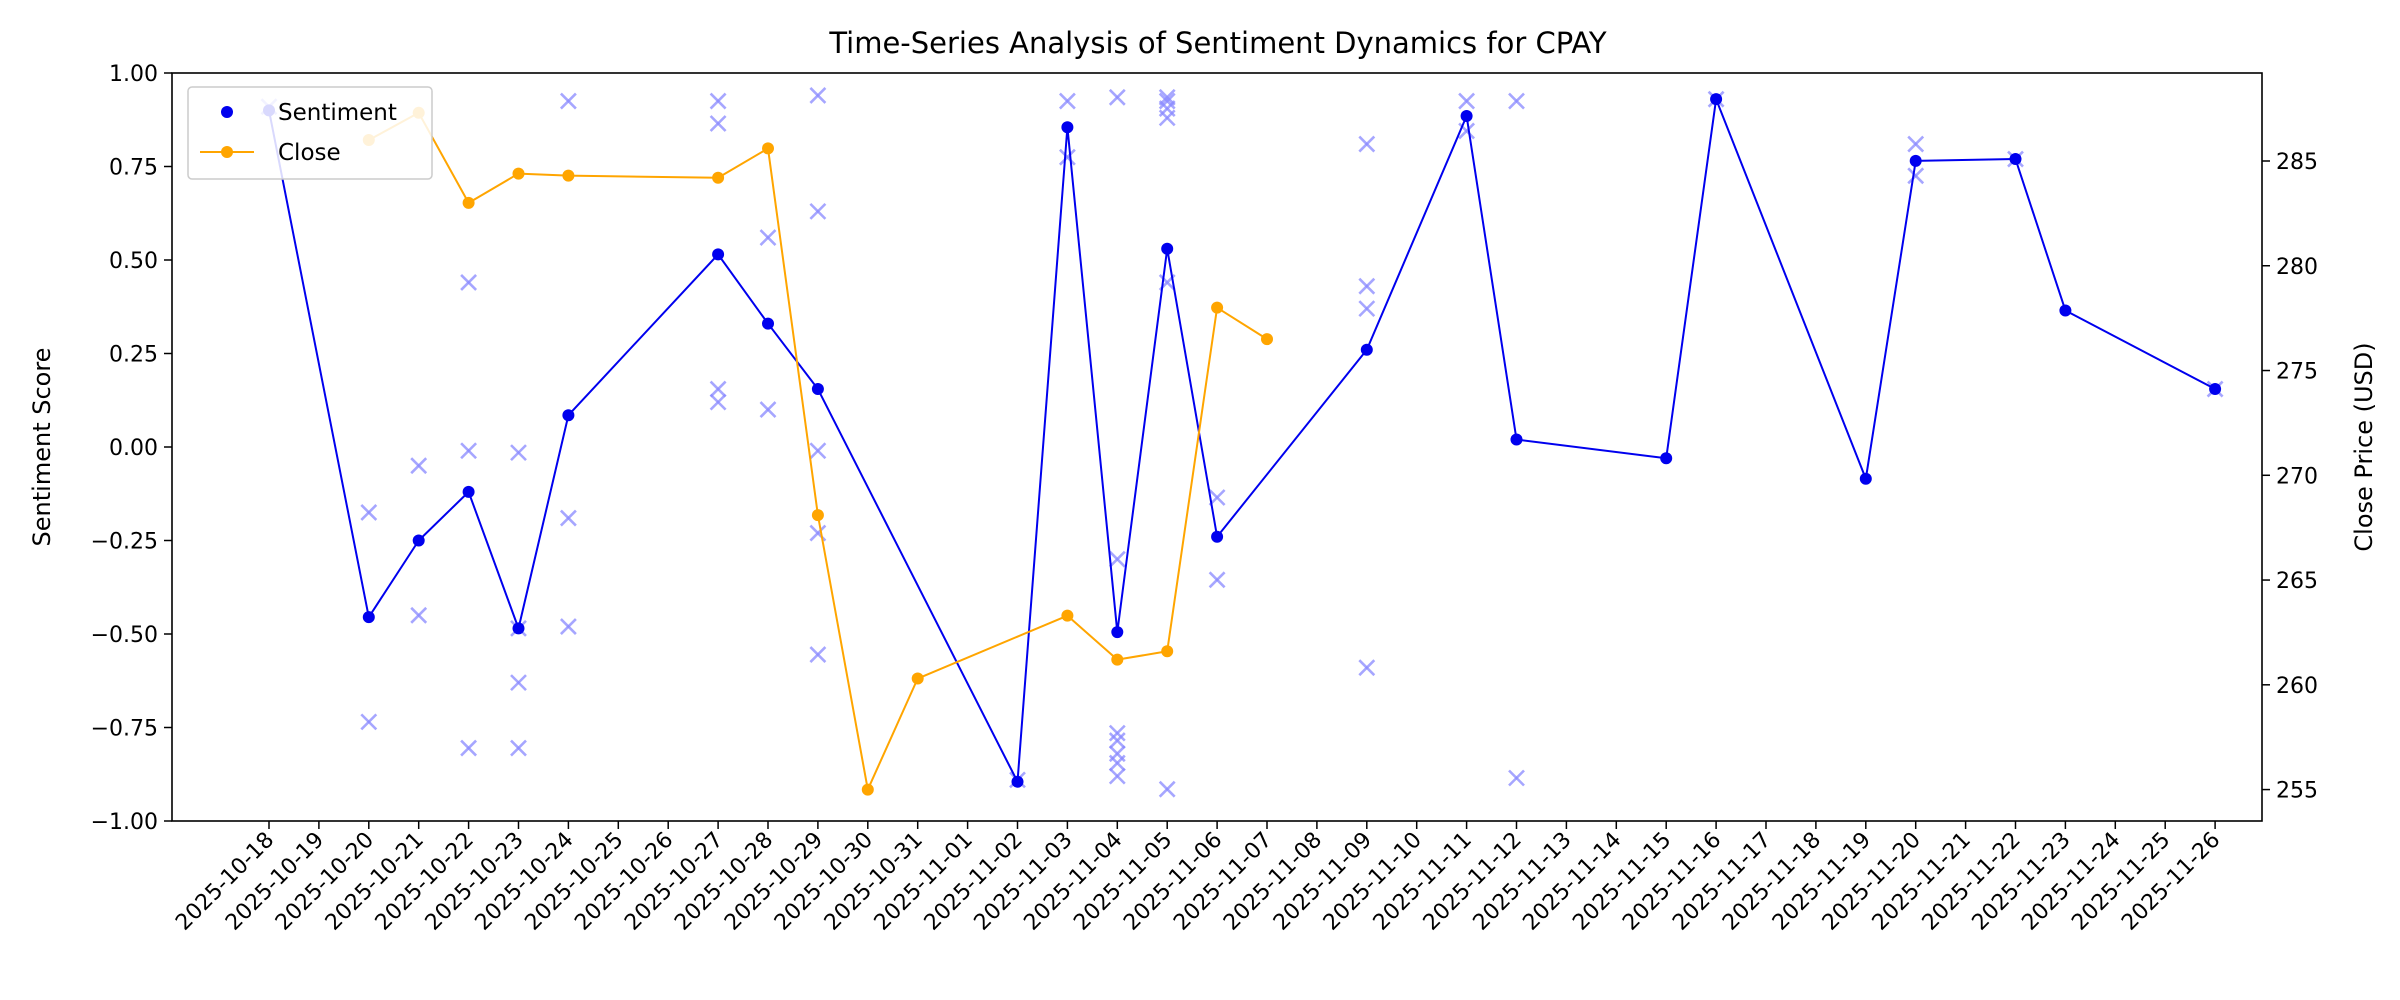 The width and height of the screenshot is (2400, 1000). Describe the element at coordinates (133, 261) in the screenshot. I see `left-tick-label: 0.50` at that location.